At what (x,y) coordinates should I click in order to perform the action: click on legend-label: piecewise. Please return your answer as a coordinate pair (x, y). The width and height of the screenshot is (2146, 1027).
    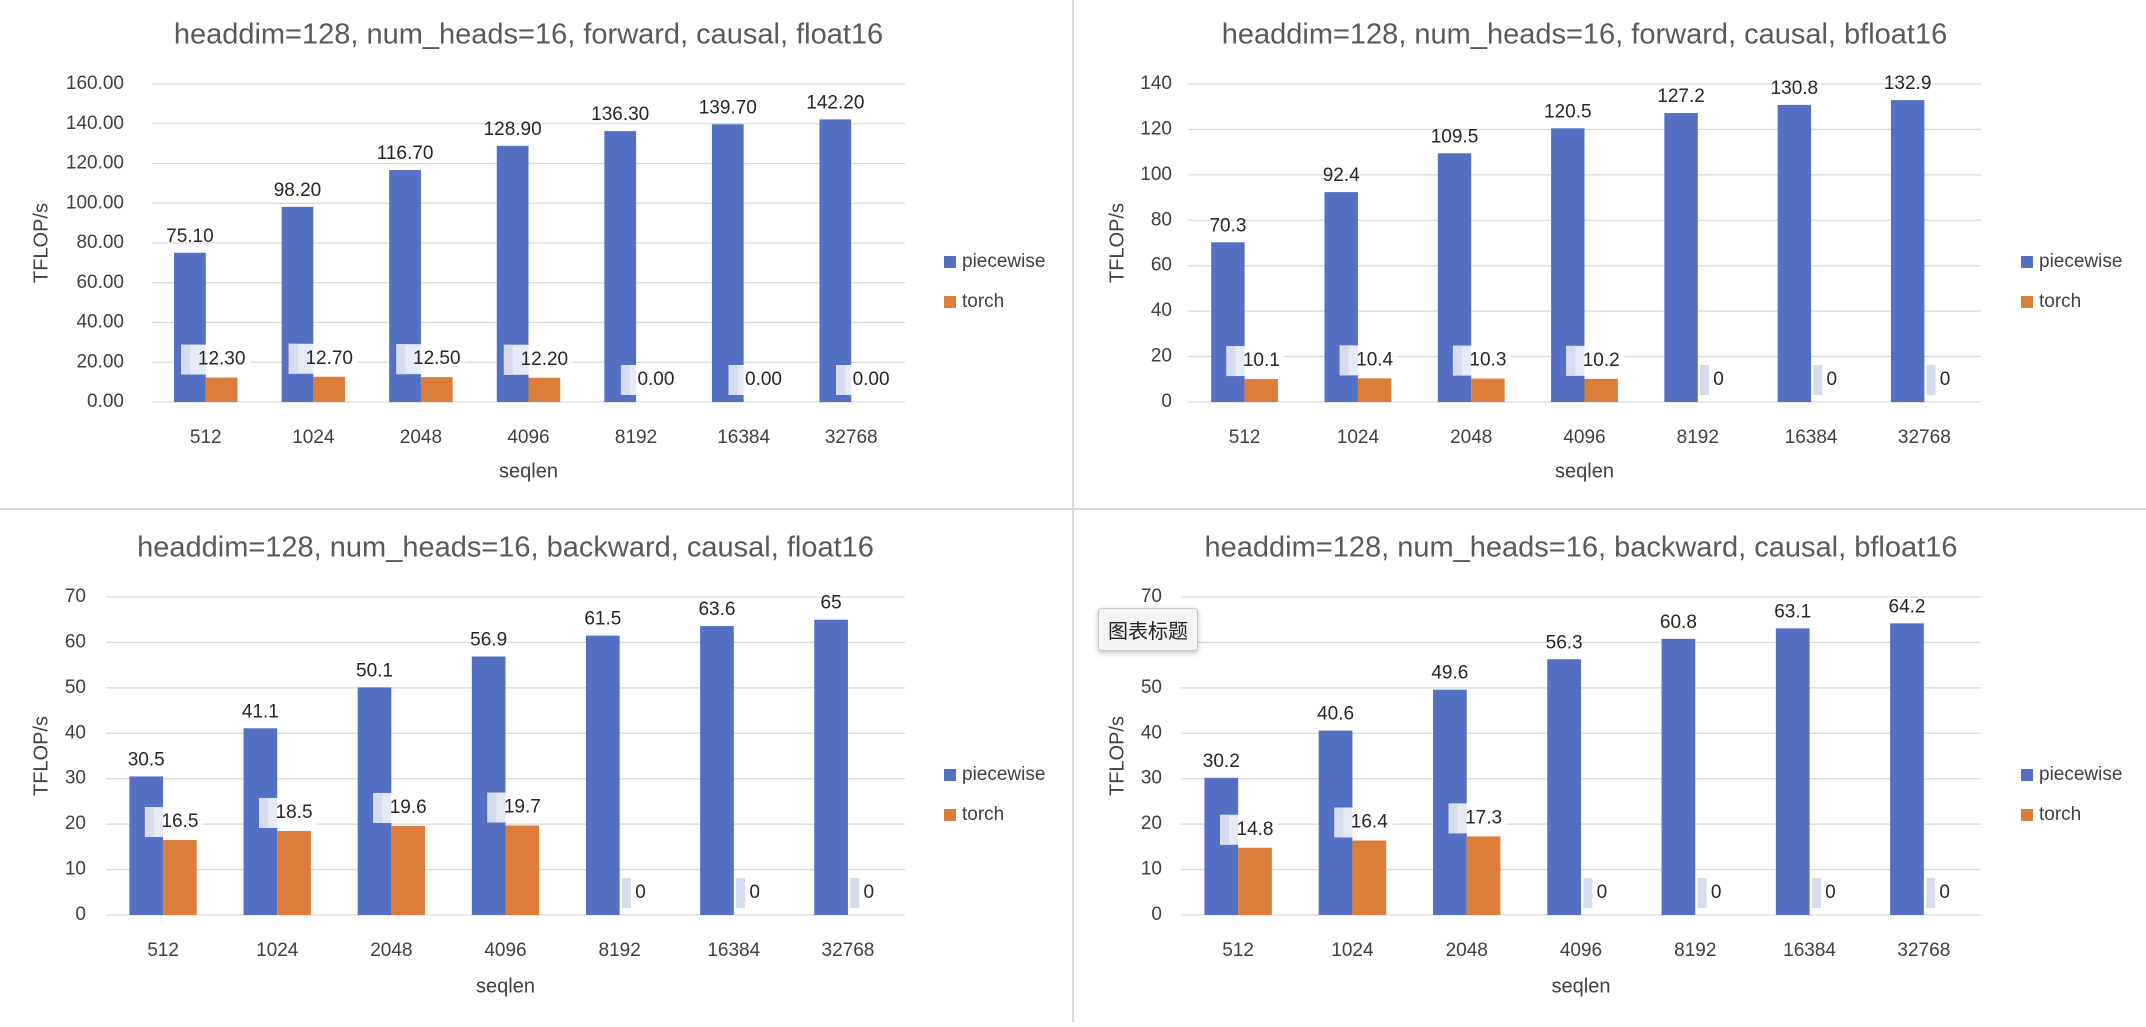
    Looking at the image, I should click on (2080, 774).